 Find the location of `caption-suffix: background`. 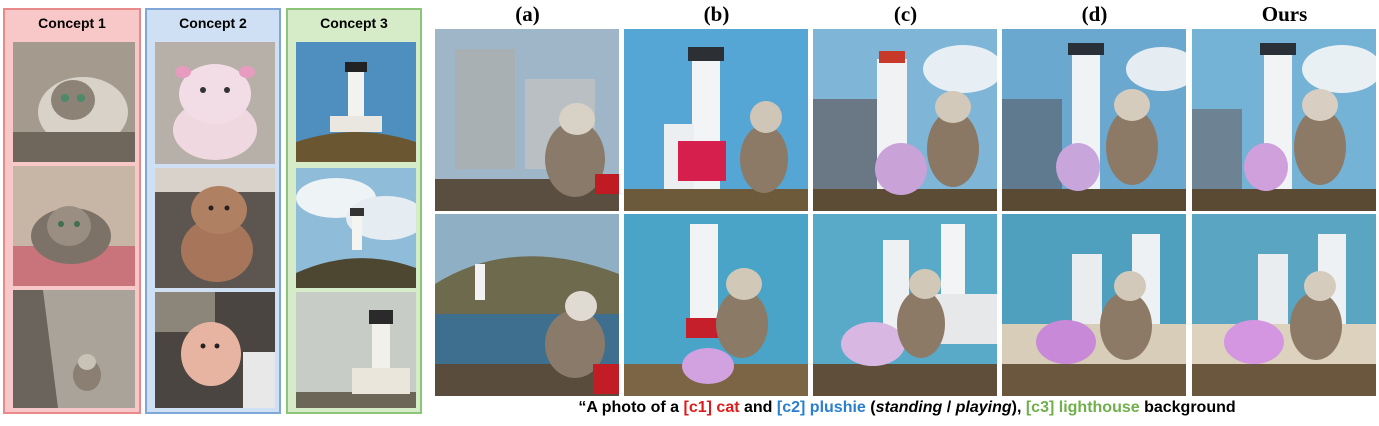

caption-suffix: background is located at coordinates (1187, 407).